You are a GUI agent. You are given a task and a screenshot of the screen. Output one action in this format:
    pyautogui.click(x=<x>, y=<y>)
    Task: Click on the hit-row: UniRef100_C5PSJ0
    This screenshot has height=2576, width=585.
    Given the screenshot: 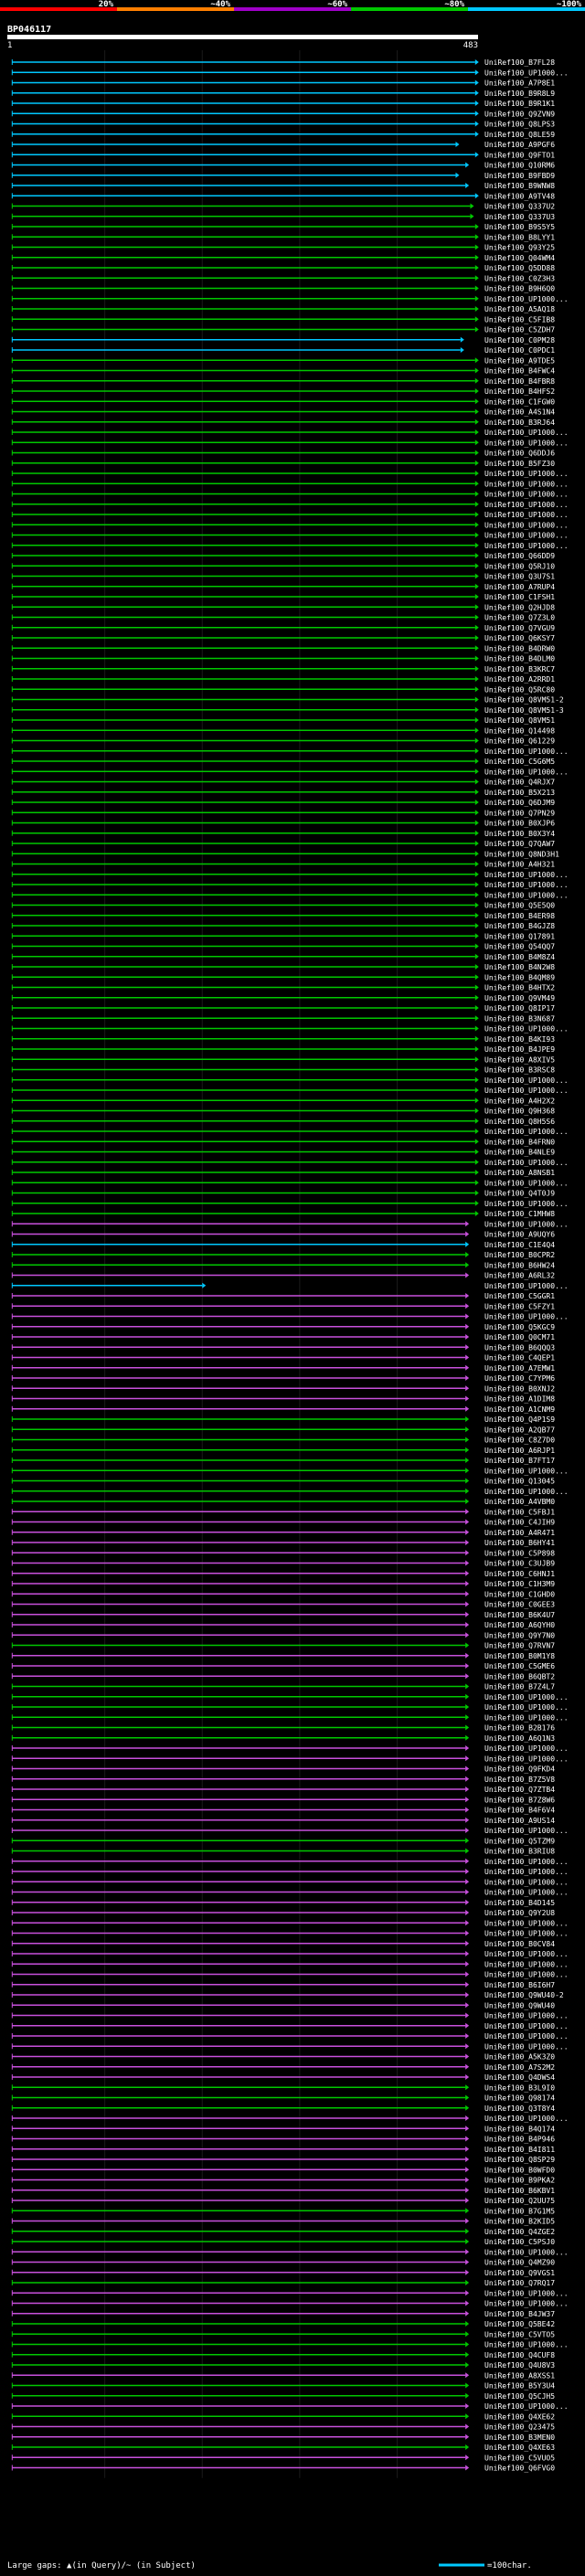 What is the action you would take?
    pyautogui.click(x=283, y=2242)
    